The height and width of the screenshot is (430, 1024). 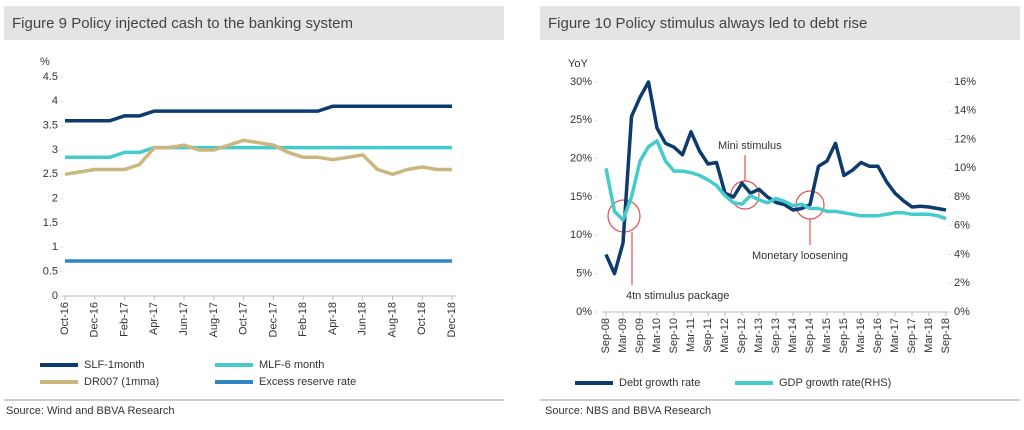 What do you see at coordinates (677, 296) in the screenshot?
I see `annotation: 4tn stimulus package` at bounding box center [677, 296].